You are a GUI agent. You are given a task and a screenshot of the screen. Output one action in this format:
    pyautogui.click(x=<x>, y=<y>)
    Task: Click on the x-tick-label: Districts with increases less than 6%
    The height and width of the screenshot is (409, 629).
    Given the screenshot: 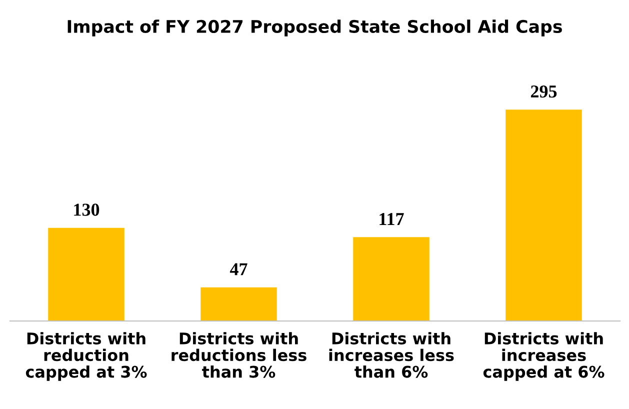 What is the action you would take?
    pyautogui.click(x=391, y=355)
    